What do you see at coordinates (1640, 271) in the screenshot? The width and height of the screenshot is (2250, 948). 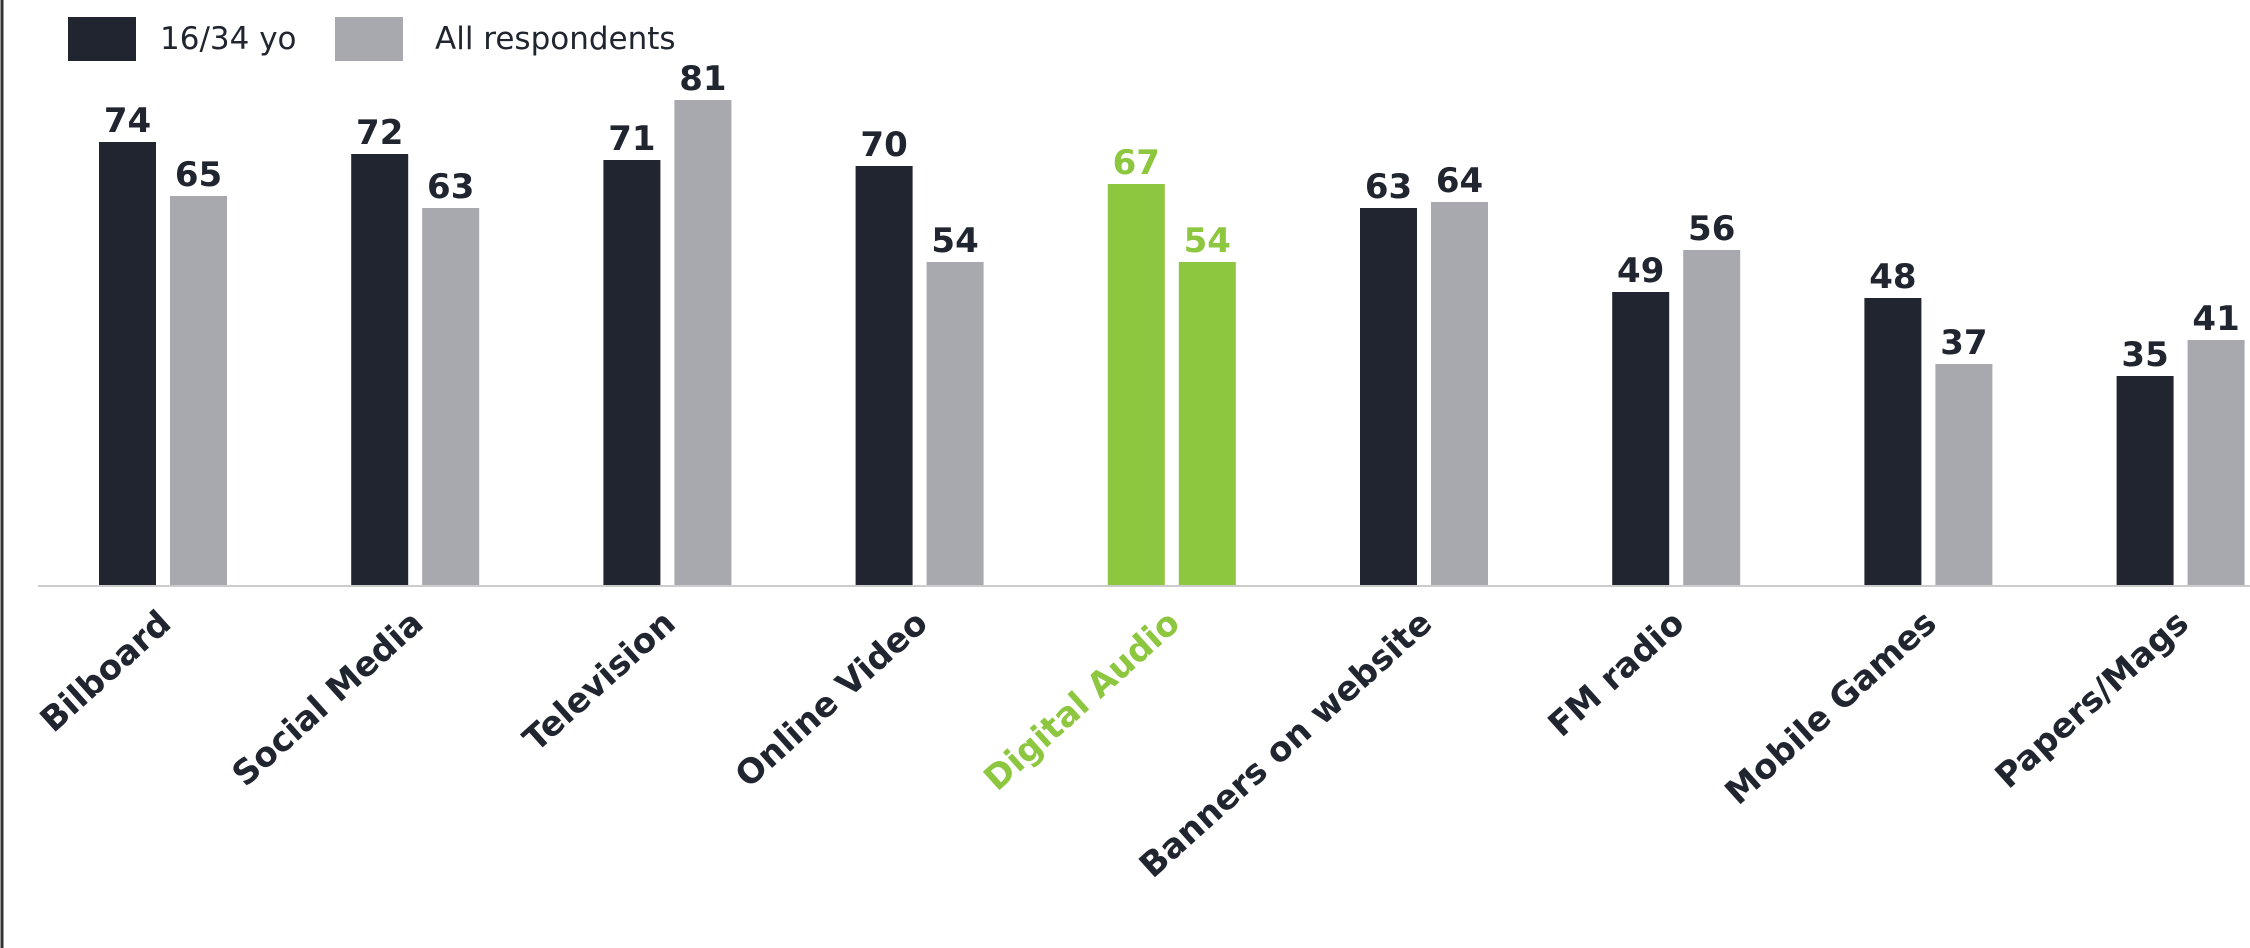 I see `value-label-series-1-6: 49` at bounding box center [1640, 271].